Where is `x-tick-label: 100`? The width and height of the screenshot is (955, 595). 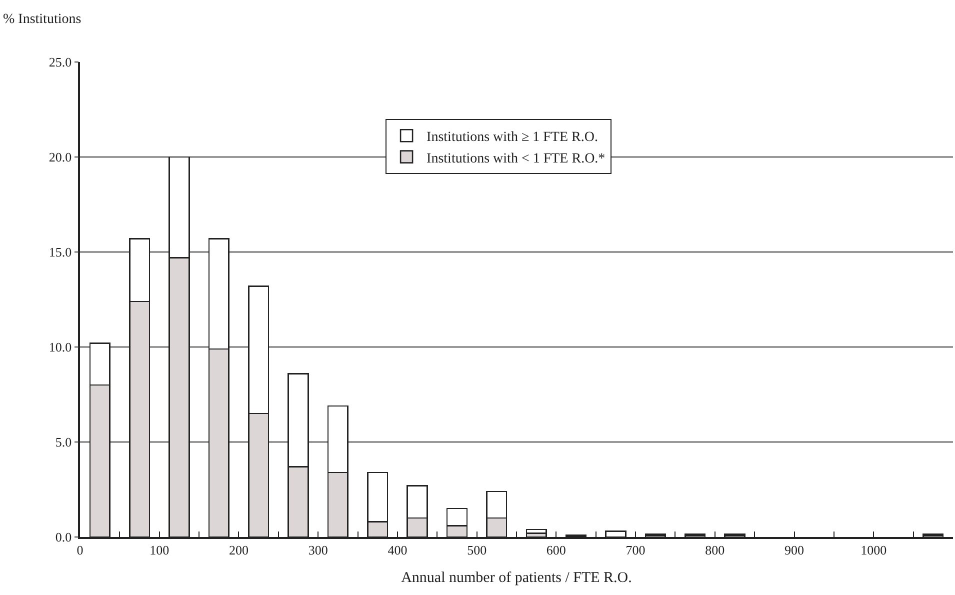
x-tick-label: 100 is located at coordinates (160, 550).